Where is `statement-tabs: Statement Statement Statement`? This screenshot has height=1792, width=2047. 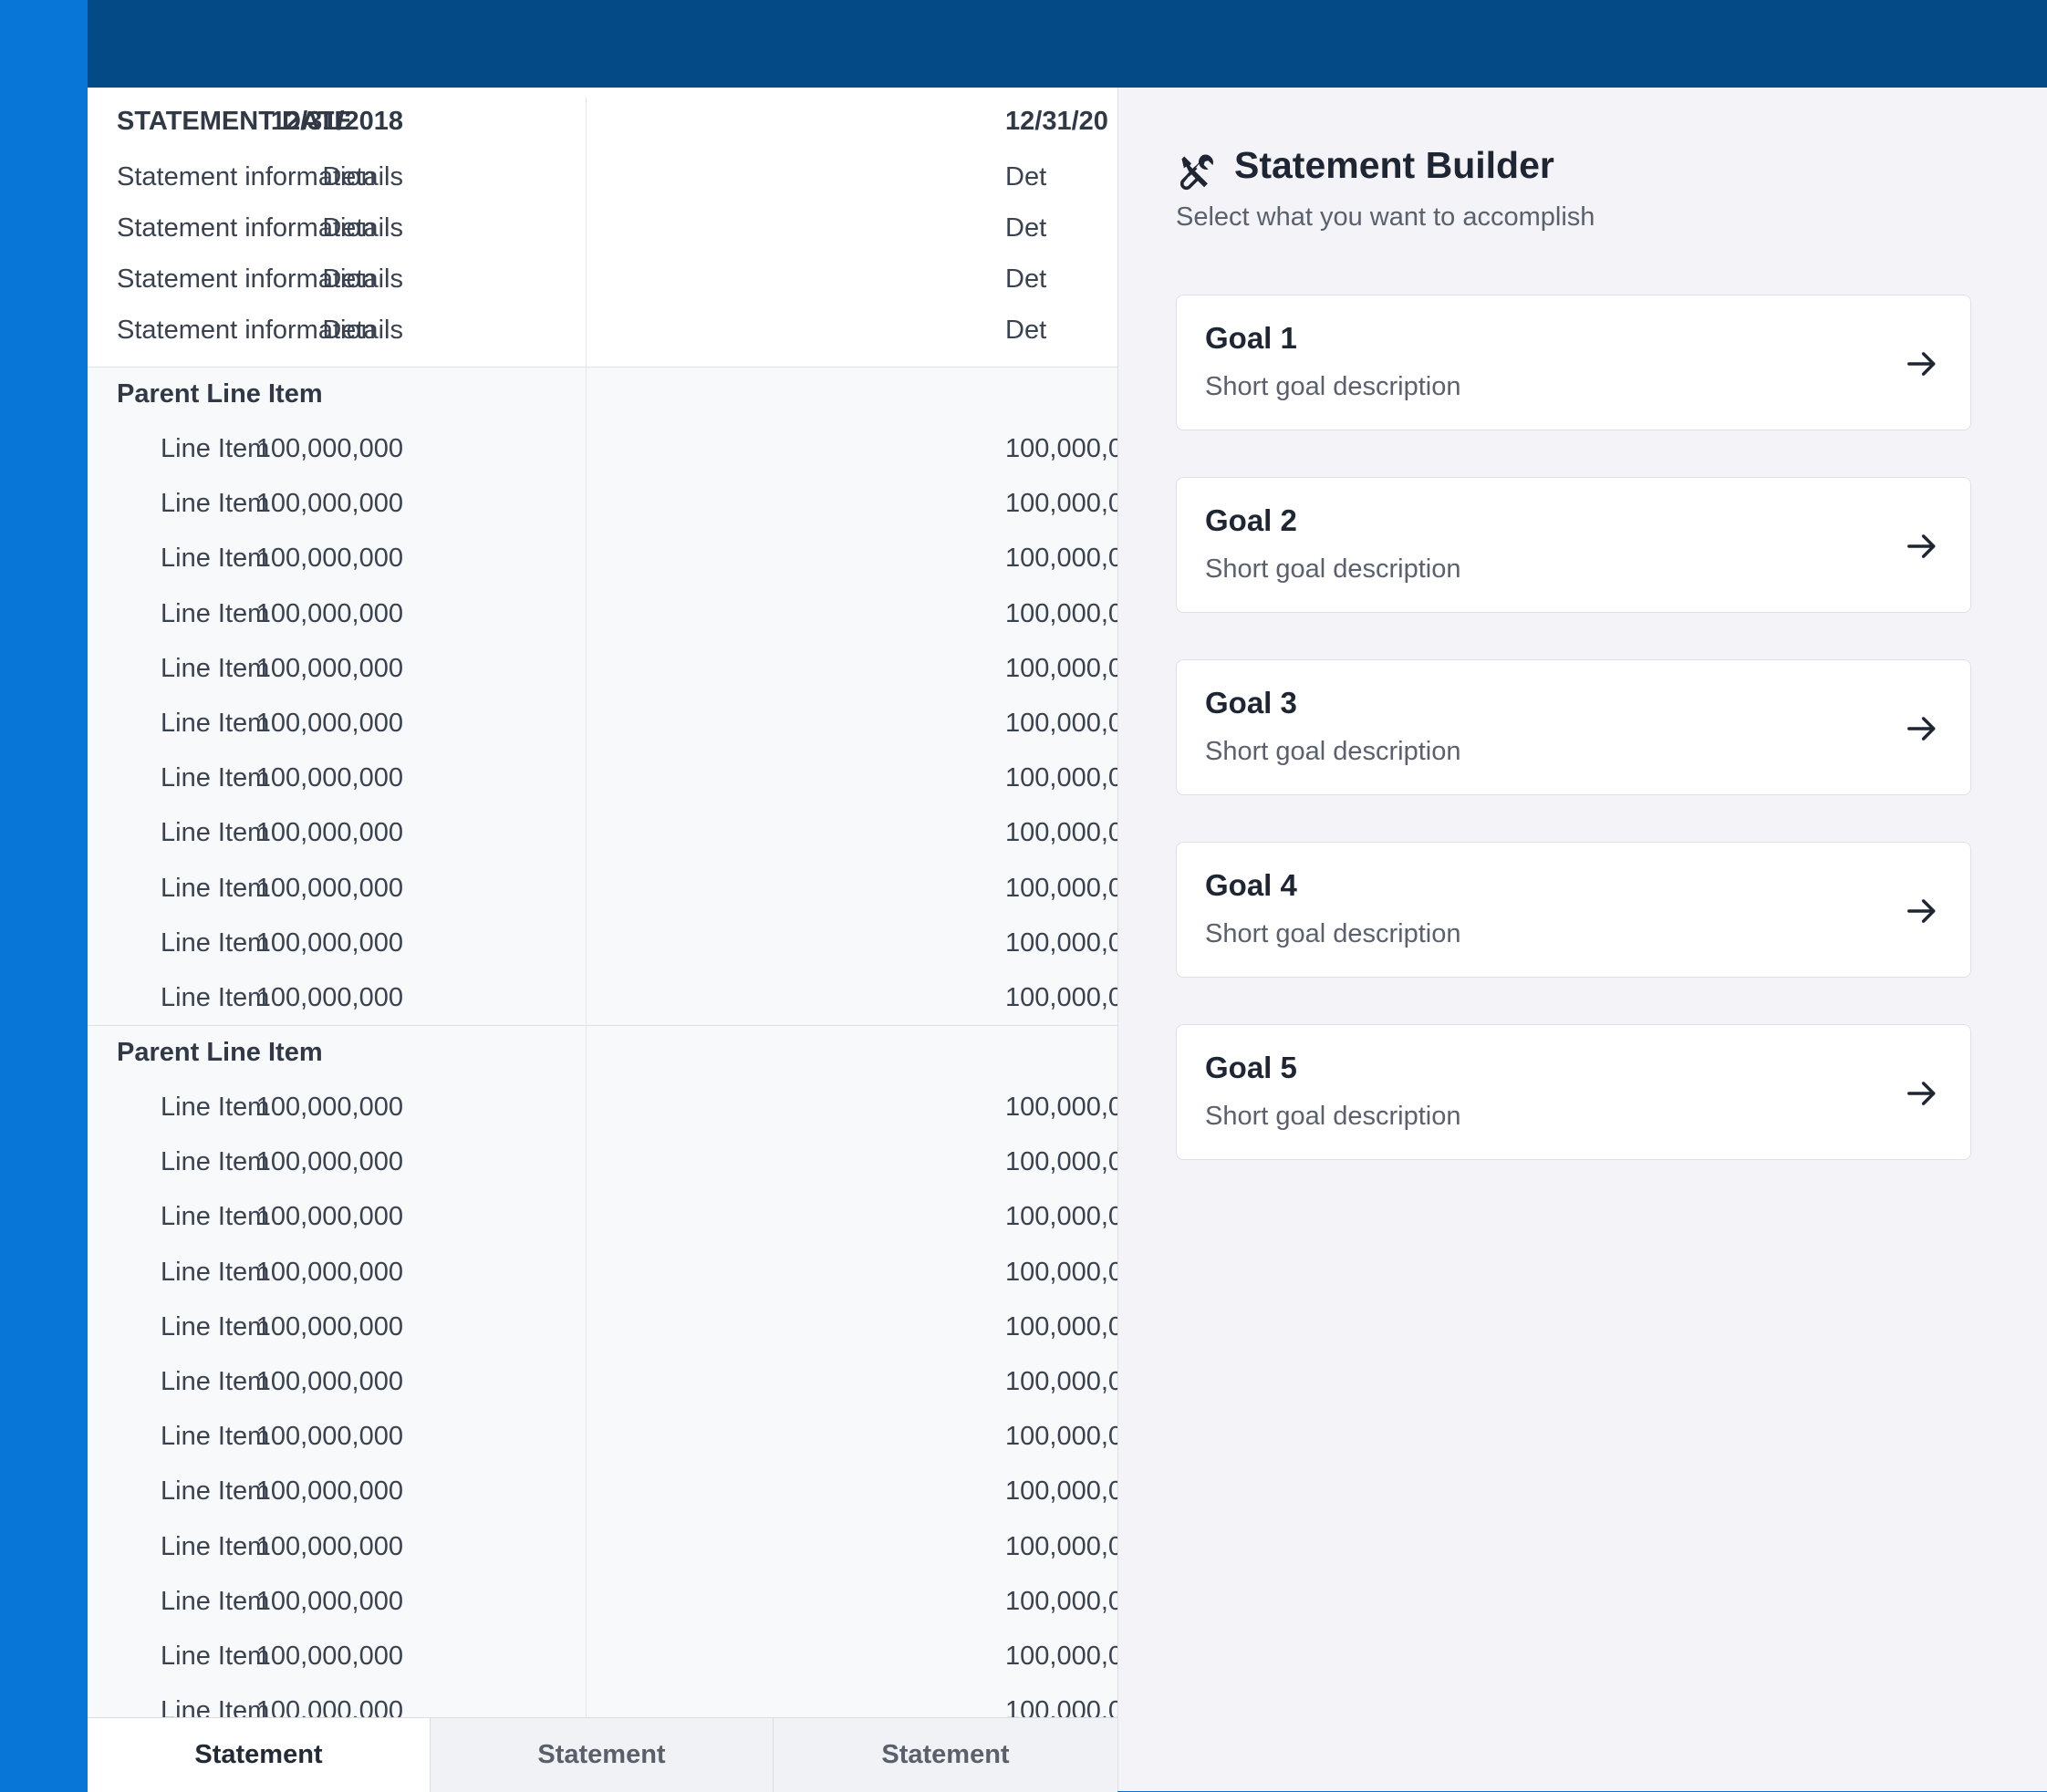 statement-tabs: Statement Statement Statement is located at coordinates (603, 1755).